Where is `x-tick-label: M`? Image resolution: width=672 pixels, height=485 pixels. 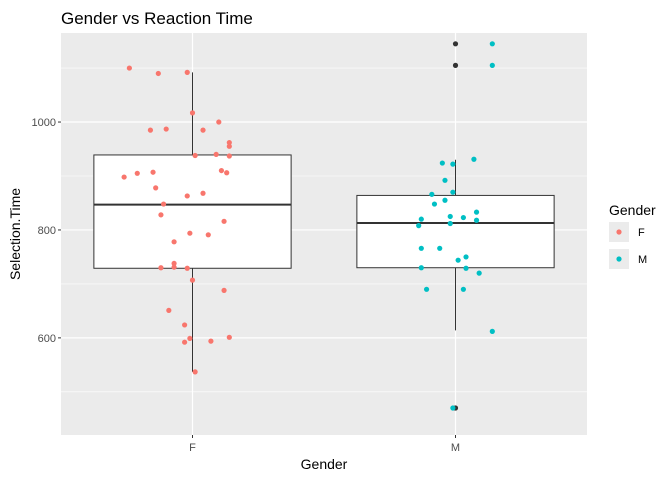 x-tick-label: M is located at coordinates (455, 448).